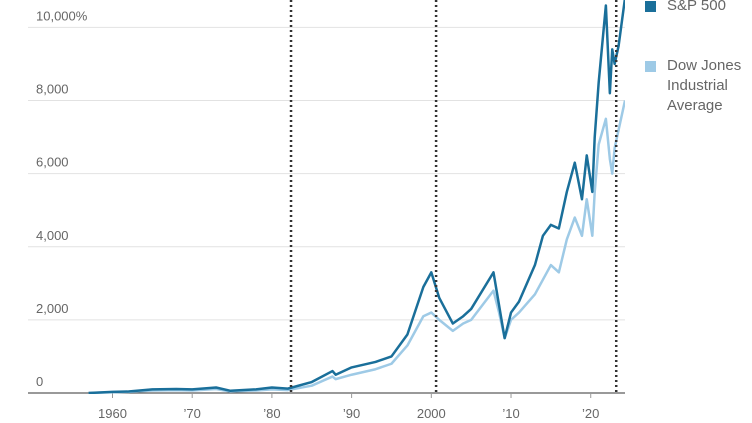  What do you see at coordinates (52, 308) in the screenshot?
I see `y-tick-label: 2,000` at bounding box center [52, 308].